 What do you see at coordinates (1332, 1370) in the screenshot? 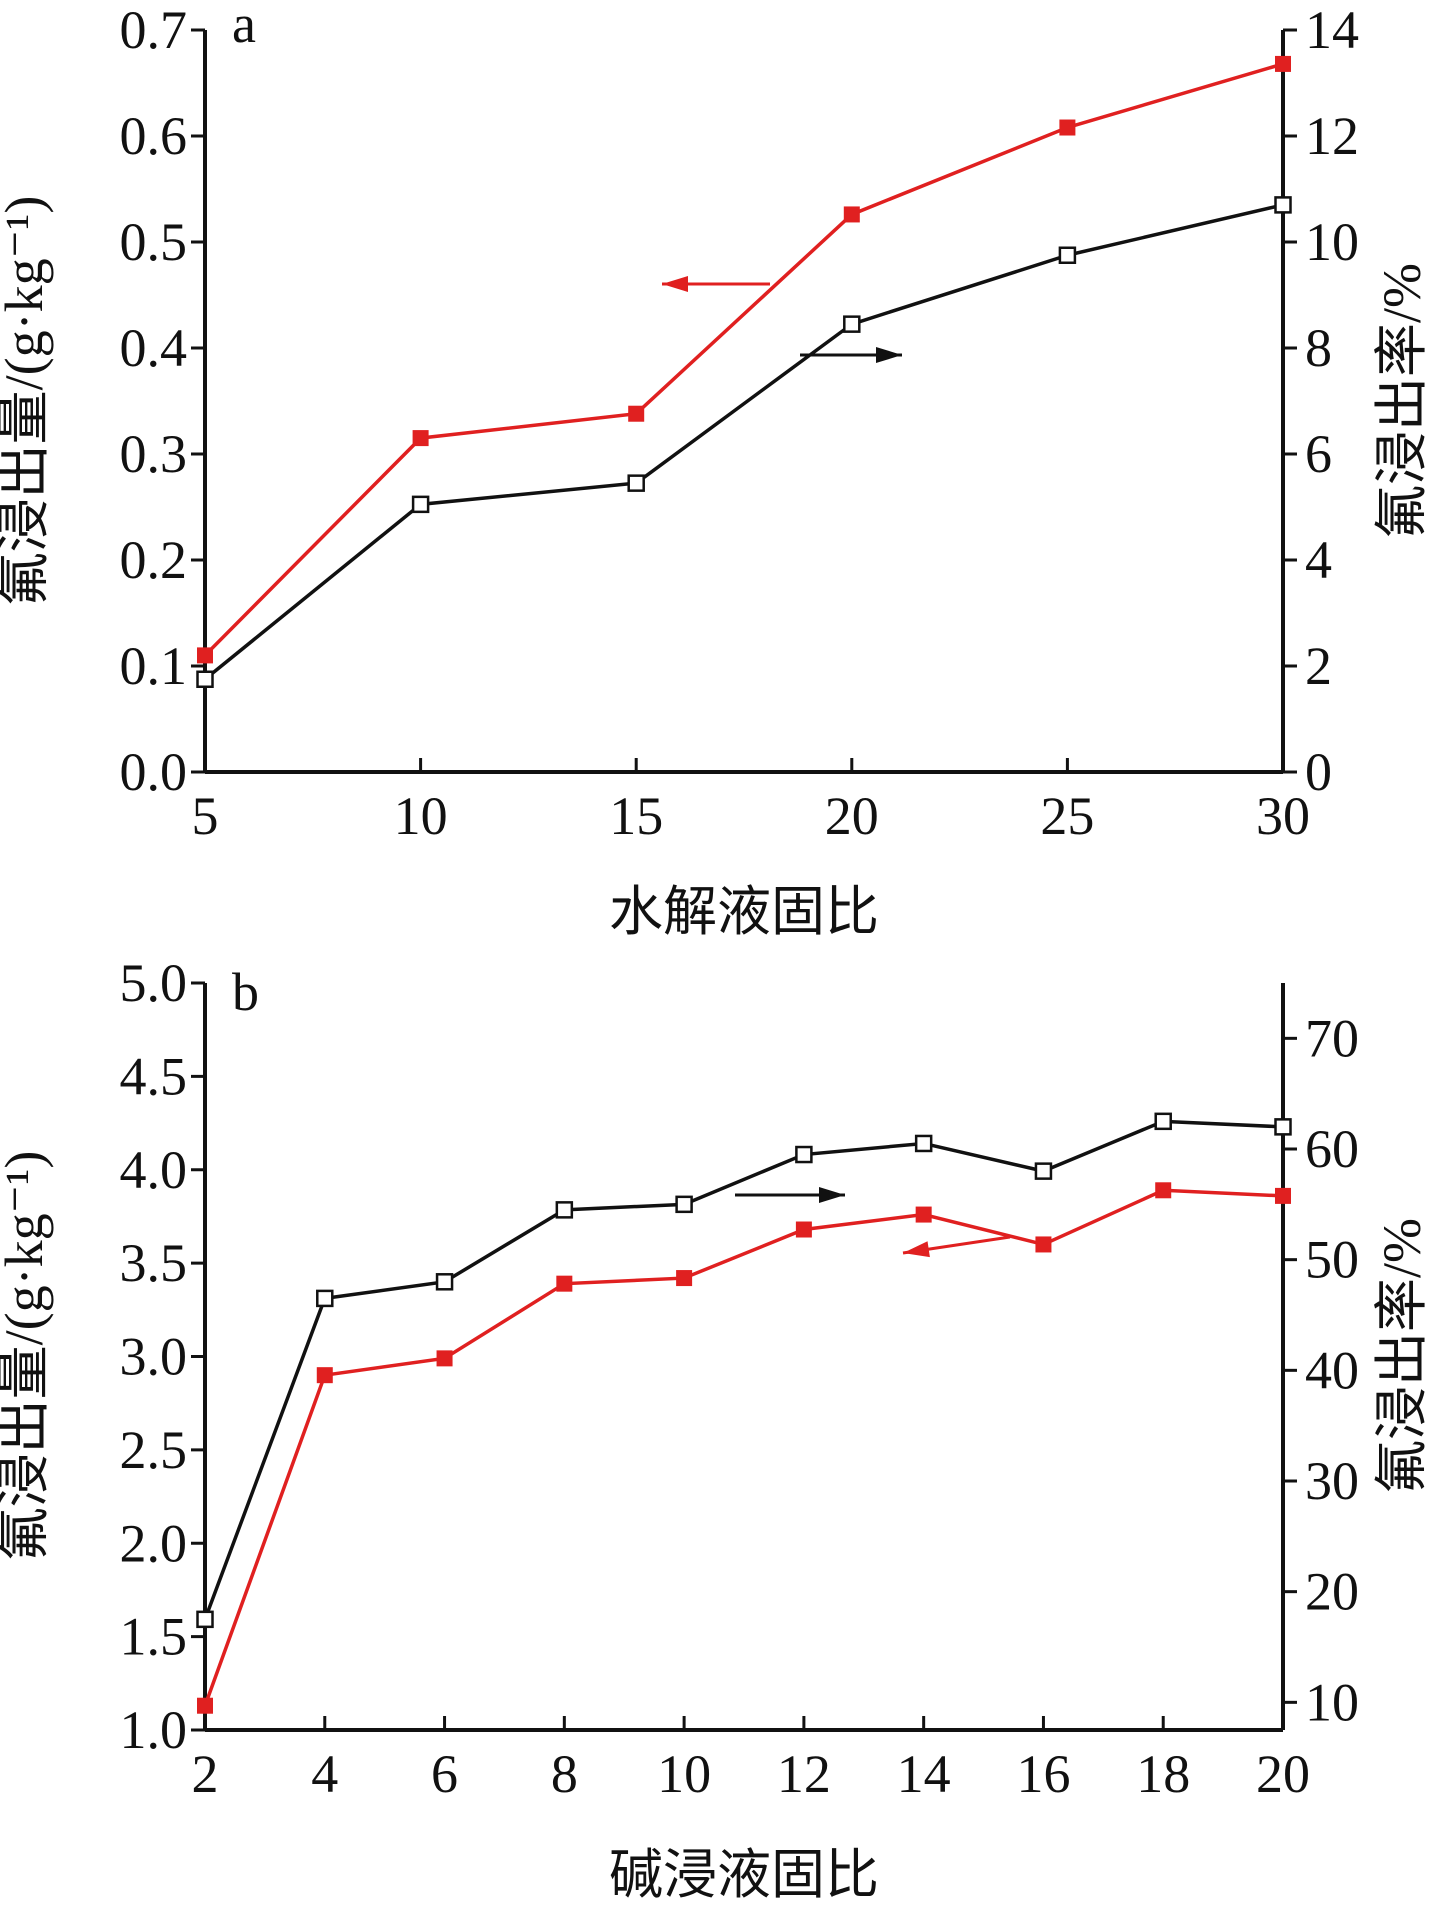
I see `y2-tick-label: 40` at bounding box center [1332, 1370].